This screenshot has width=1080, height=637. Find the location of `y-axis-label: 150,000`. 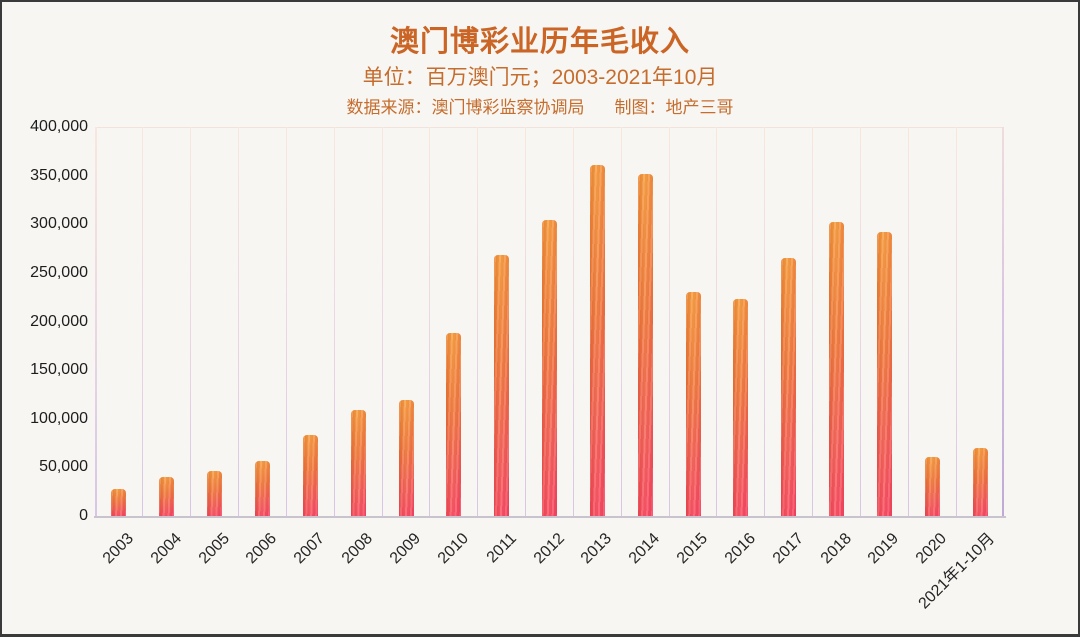

y-axis-label: 150,000 is located at coordinates (59, 370).